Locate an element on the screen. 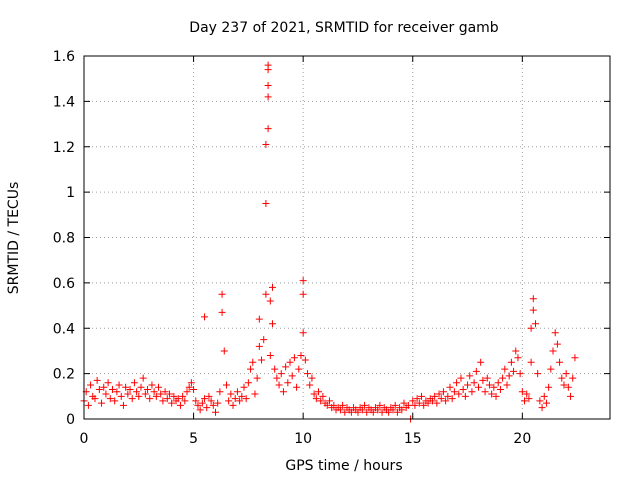 The height and width of the screenshot is (480, 640). y-tick-label: 1.4 is located at coordinates (64, 102).